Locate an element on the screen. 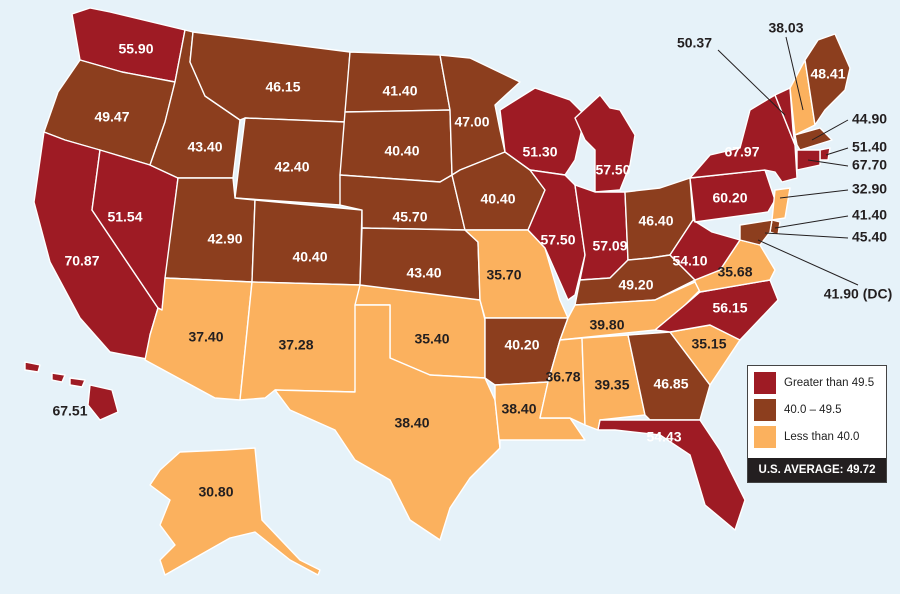 Image resolution: width=900 pixels, height=594 pixels. state-tx is located at coordinates (387, 422).